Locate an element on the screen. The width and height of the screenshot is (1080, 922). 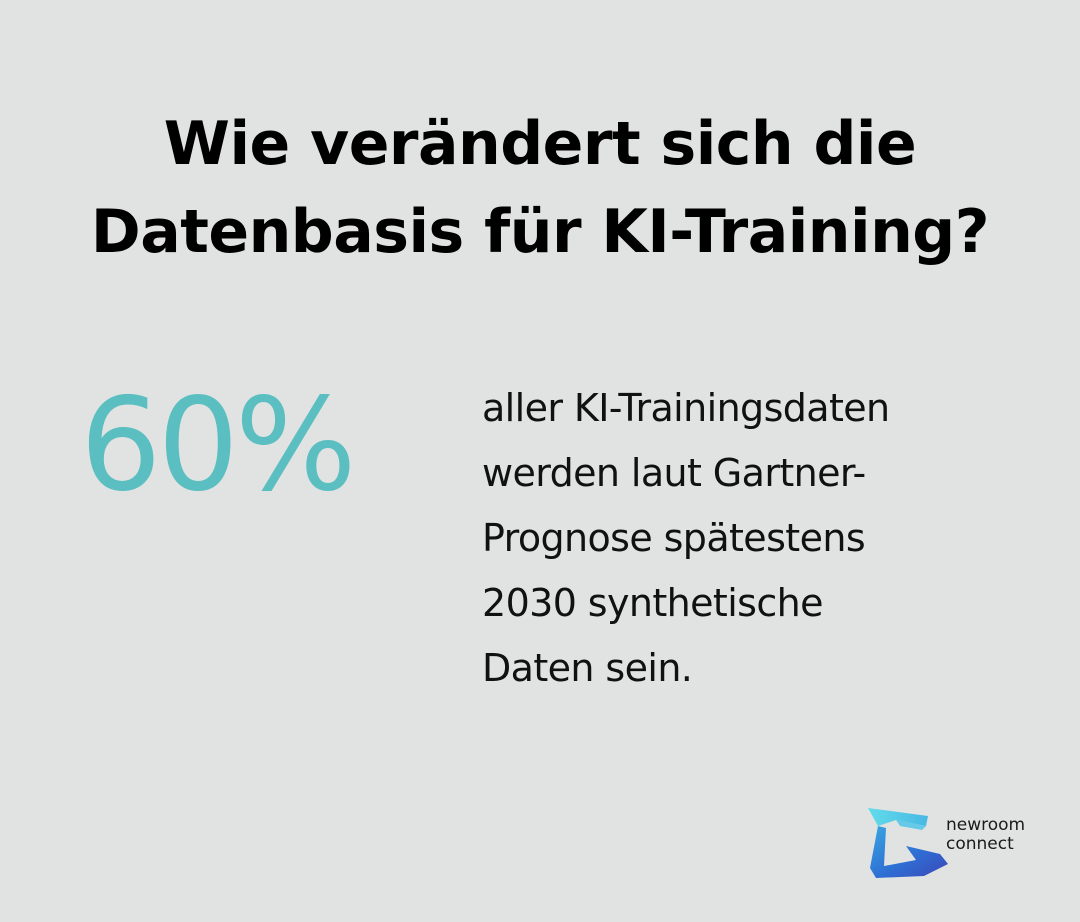
title-line-1: Wie verändert sich die is located at coordinates (540, 144).